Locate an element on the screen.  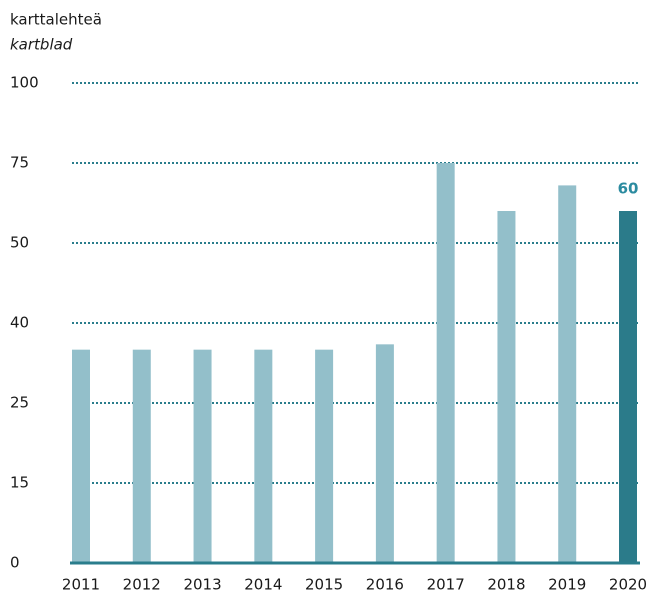
x-tick-label: 2012 is located at coordinates (142, 585).